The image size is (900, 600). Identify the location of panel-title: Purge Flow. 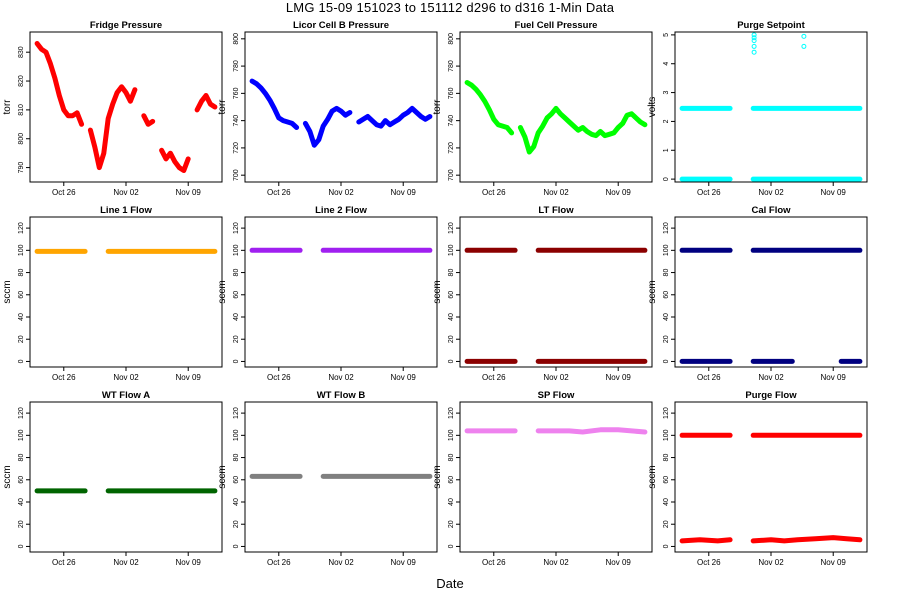
(771, 395).